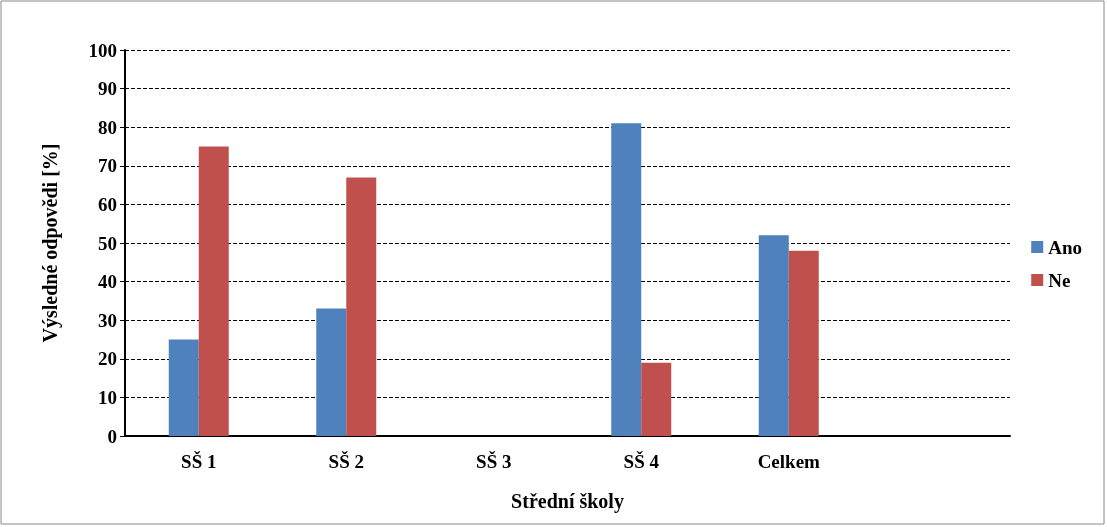 The width and height of the screenshot is (1107, 527). I want to click on y-tick-label: 90, so click(107, 89).